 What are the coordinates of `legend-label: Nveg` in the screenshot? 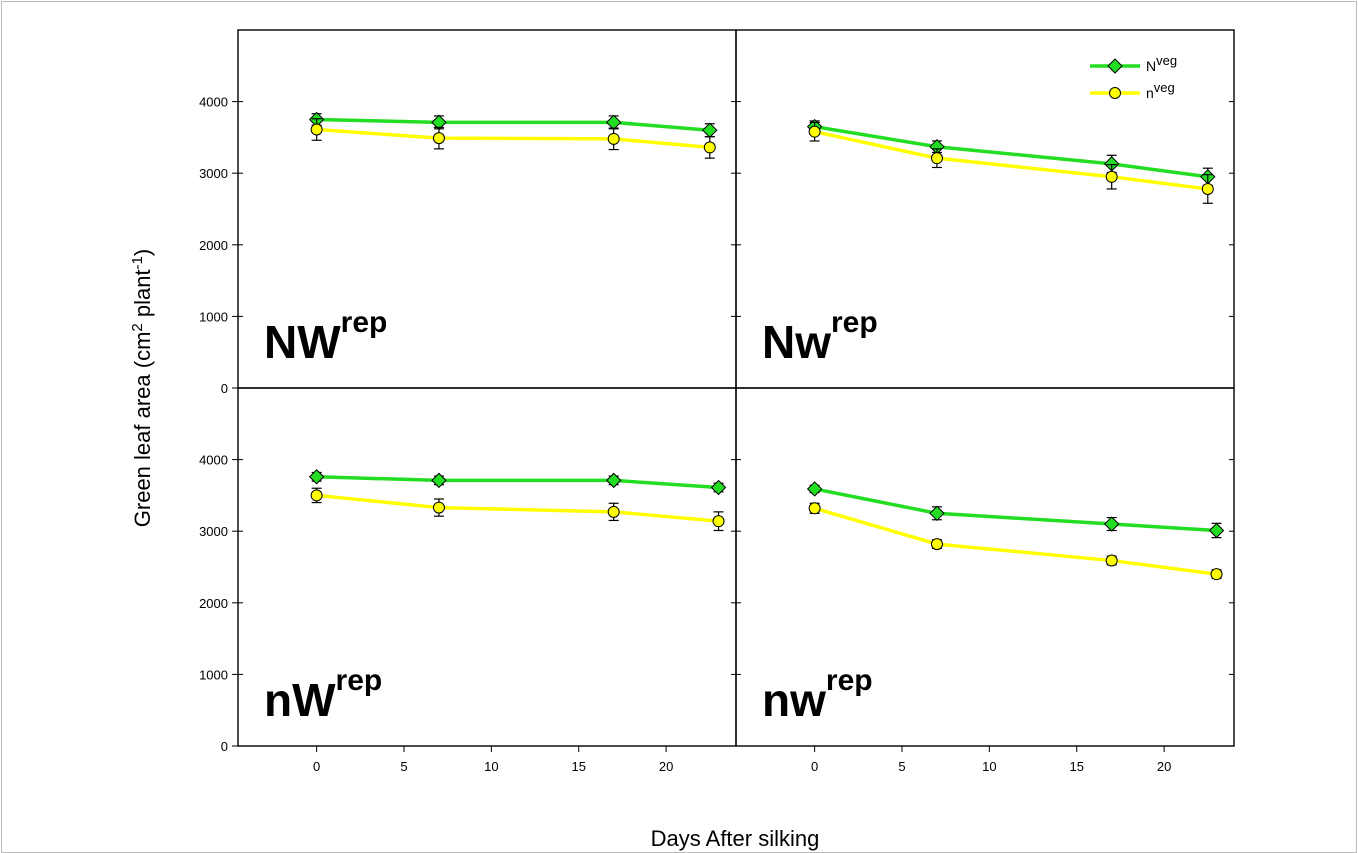 It's located at (1161, 63).